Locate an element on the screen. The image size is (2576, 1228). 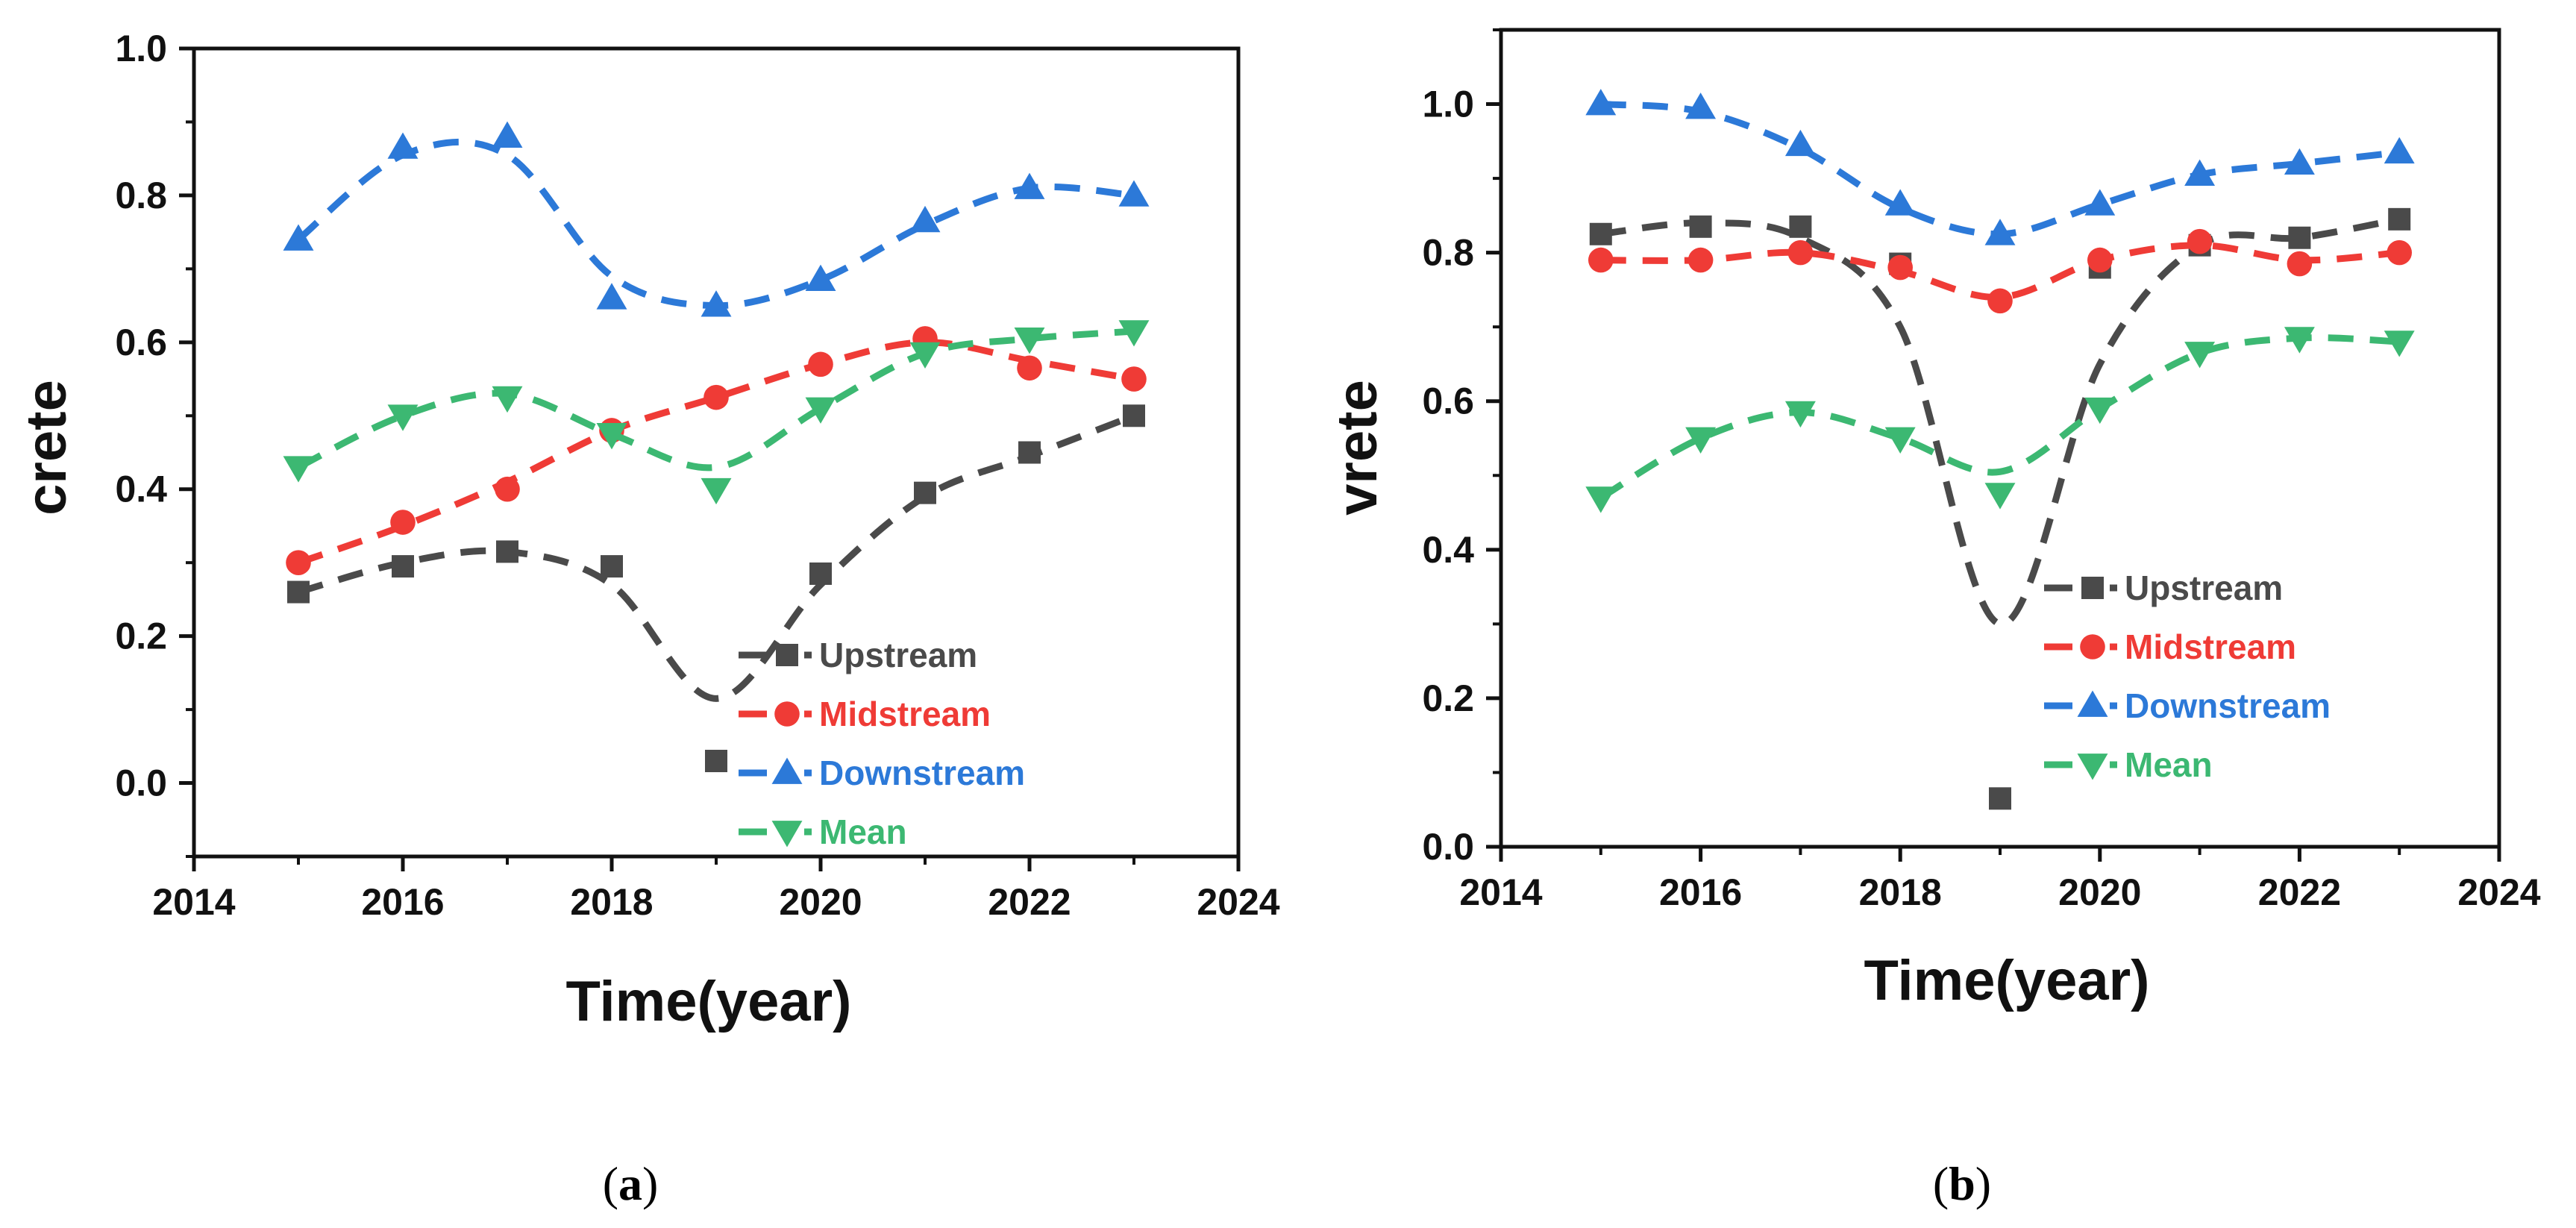
legend-marker-mean is located at coordinates (2092, 767).